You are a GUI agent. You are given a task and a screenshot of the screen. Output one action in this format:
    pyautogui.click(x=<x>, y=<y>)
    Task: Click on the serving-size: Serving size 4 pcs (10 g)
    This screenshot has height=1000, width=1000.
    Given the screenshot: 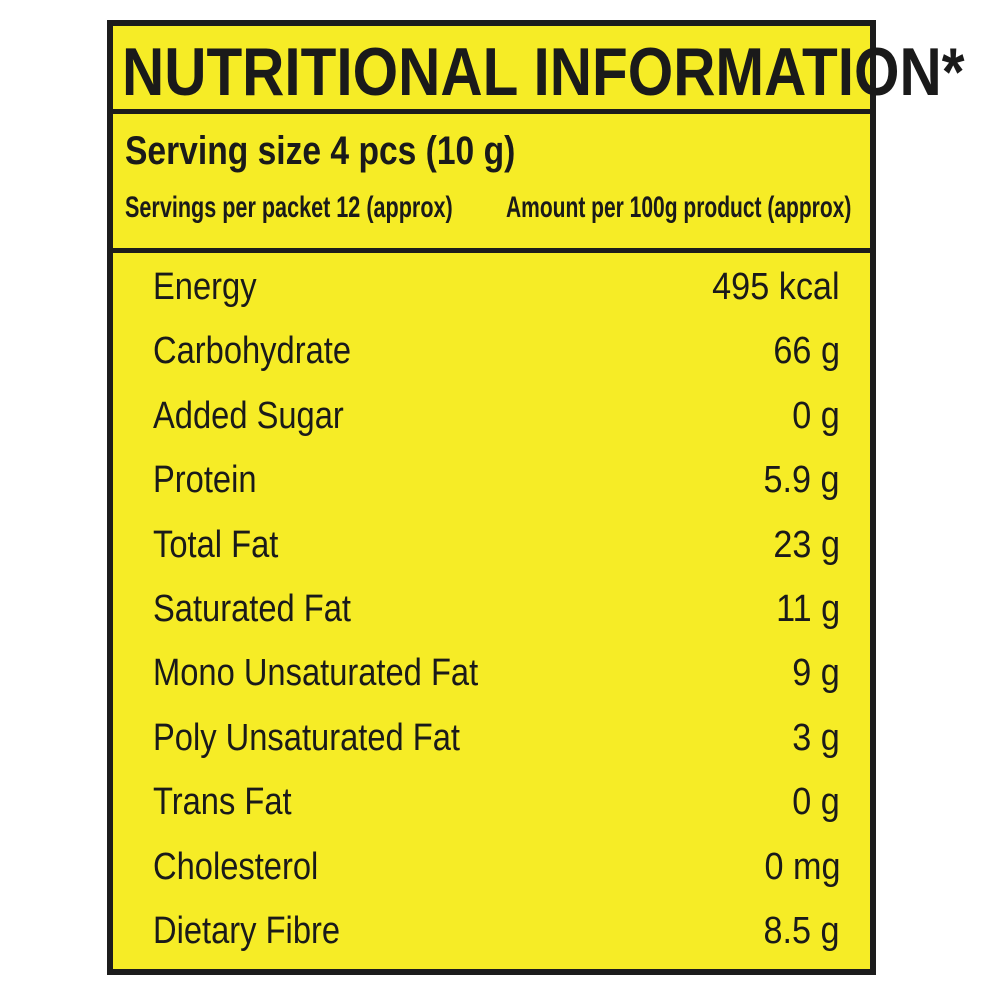 What is the action you would take?
    pyautogui.click(x=357, y=151)
    